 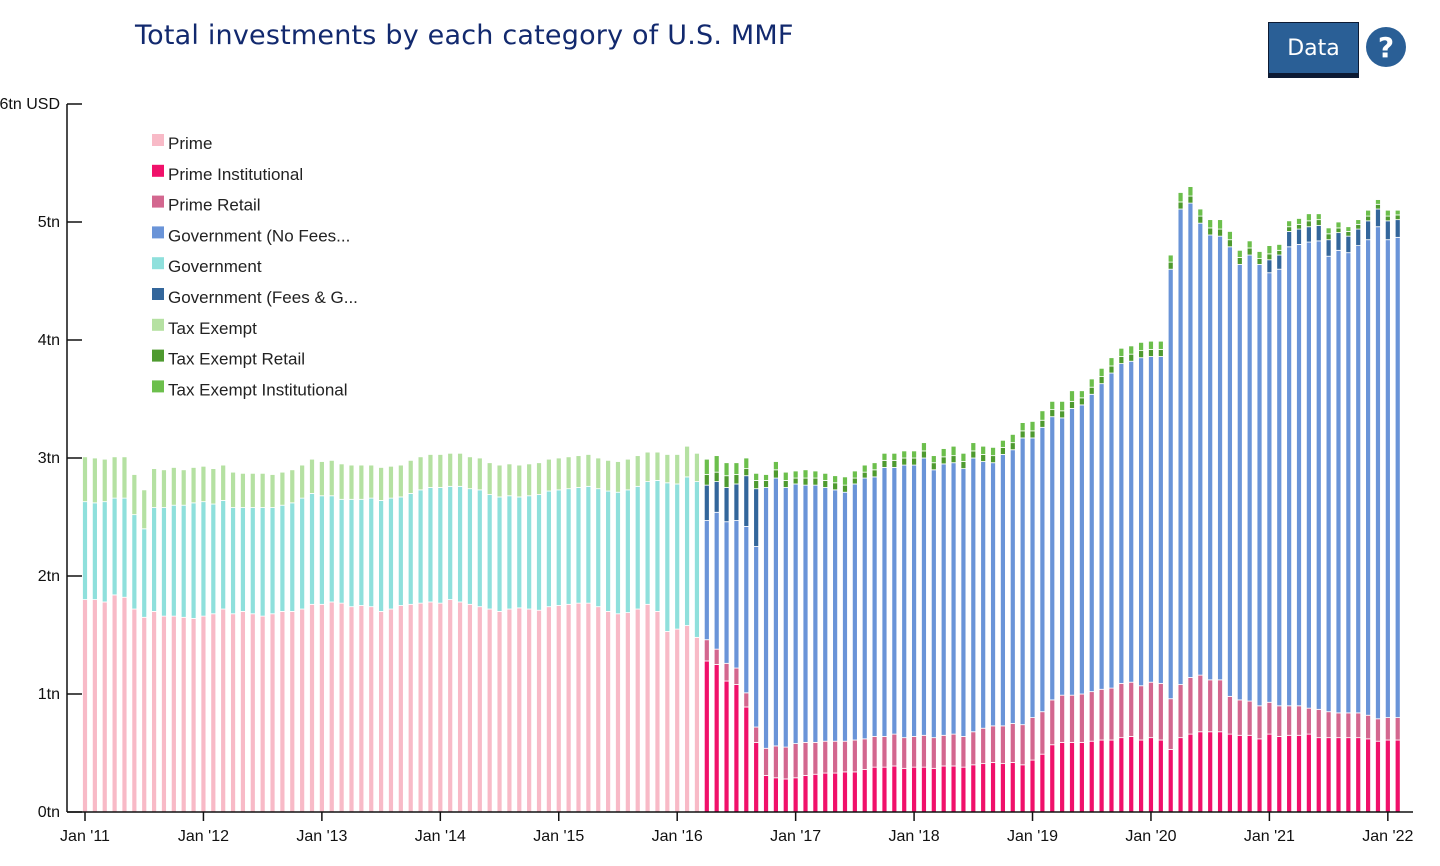 I want to click on legend-item: Government, so click(x=207, y=266).